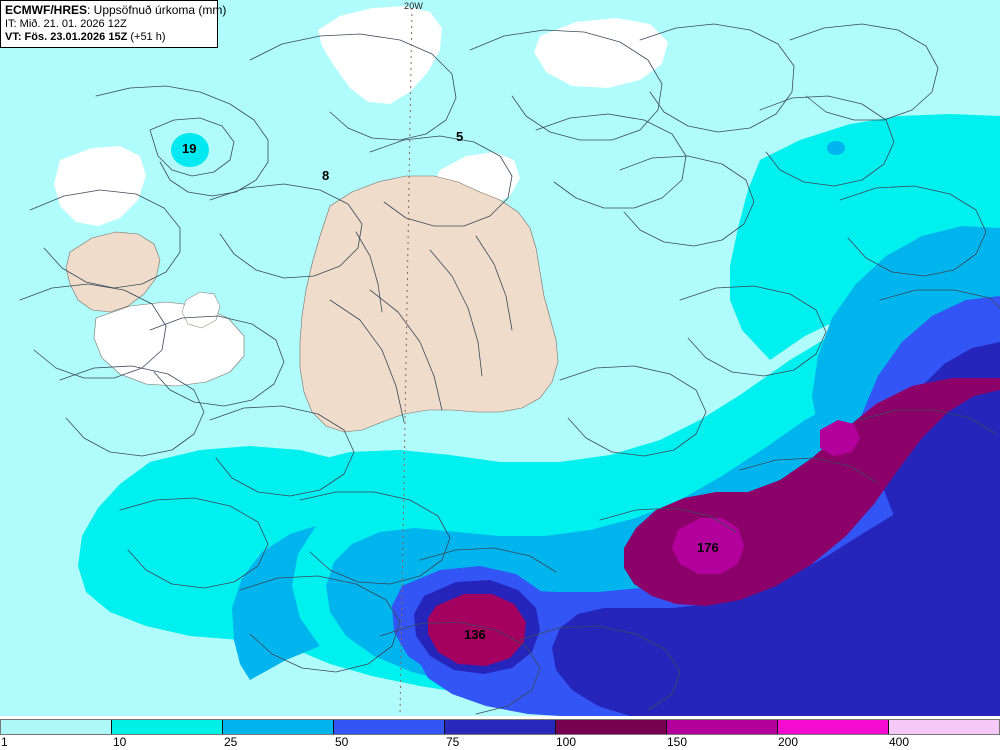  Describe the element at coordinates (46, 10) in the screenshot. I see `model-name: ECMWF/HRES` at that location.